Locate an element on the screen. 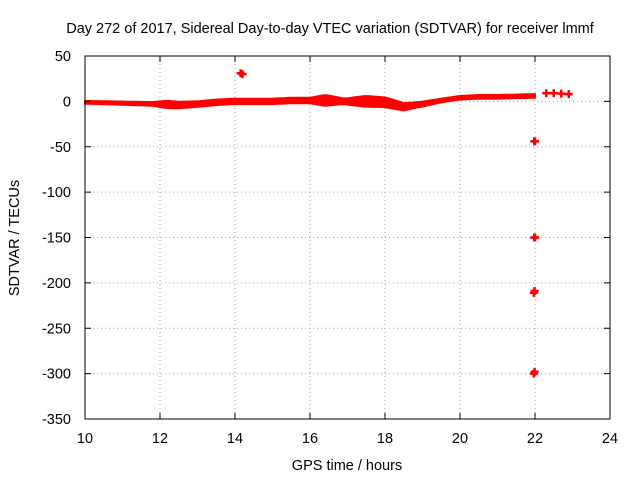 The height and width of the screenshot is (480, 640). x-tick-label: 10 is located at coordinates (85, 439).